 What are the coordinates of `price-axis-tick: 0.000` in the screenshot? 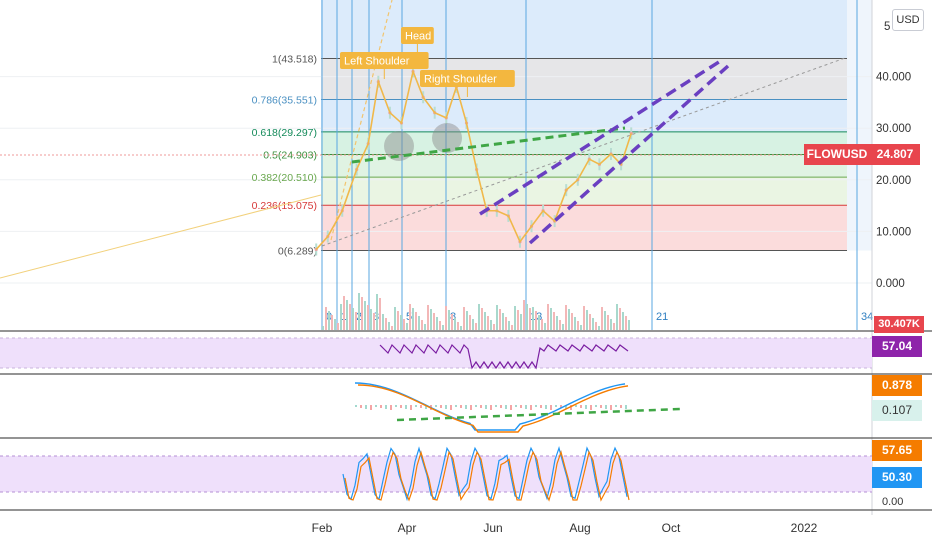 It's located at (890, 284).